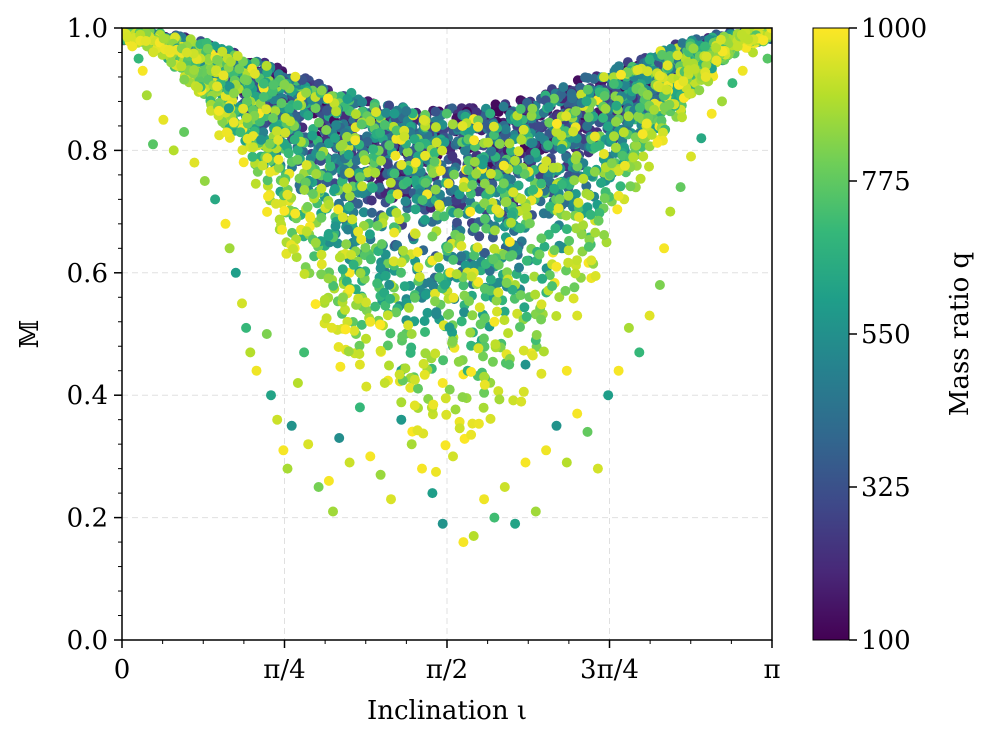 The image size is (997, 743). Describe the element at coordinates (894, 29) in the screenshot. I see `colorbar-tick-label: 1000` at that location.